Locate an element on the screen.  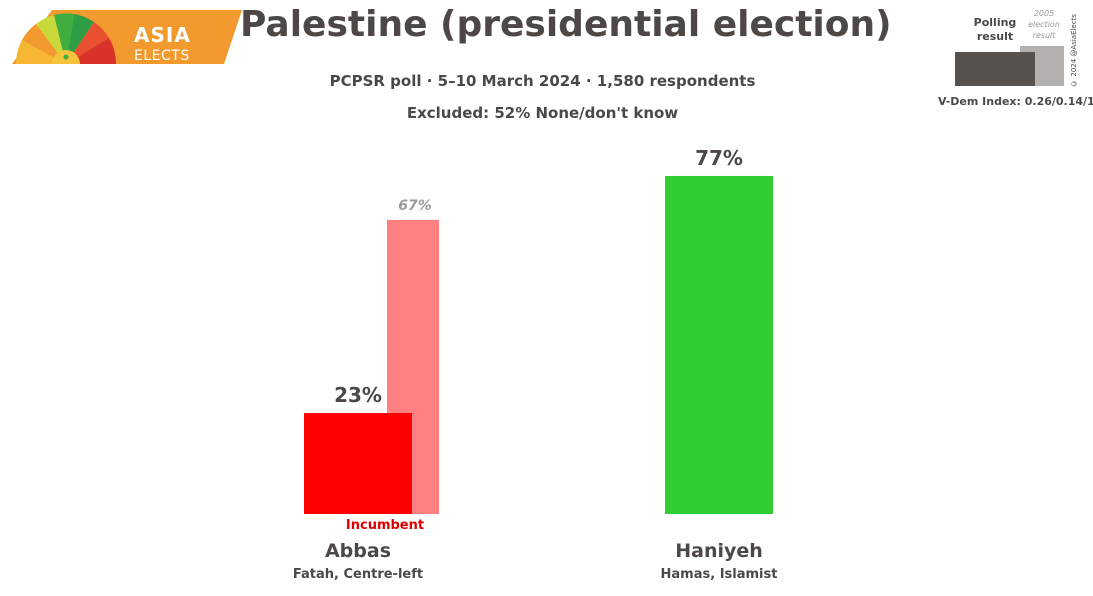
bar-haniyeh is located at coordinates (719, 344).